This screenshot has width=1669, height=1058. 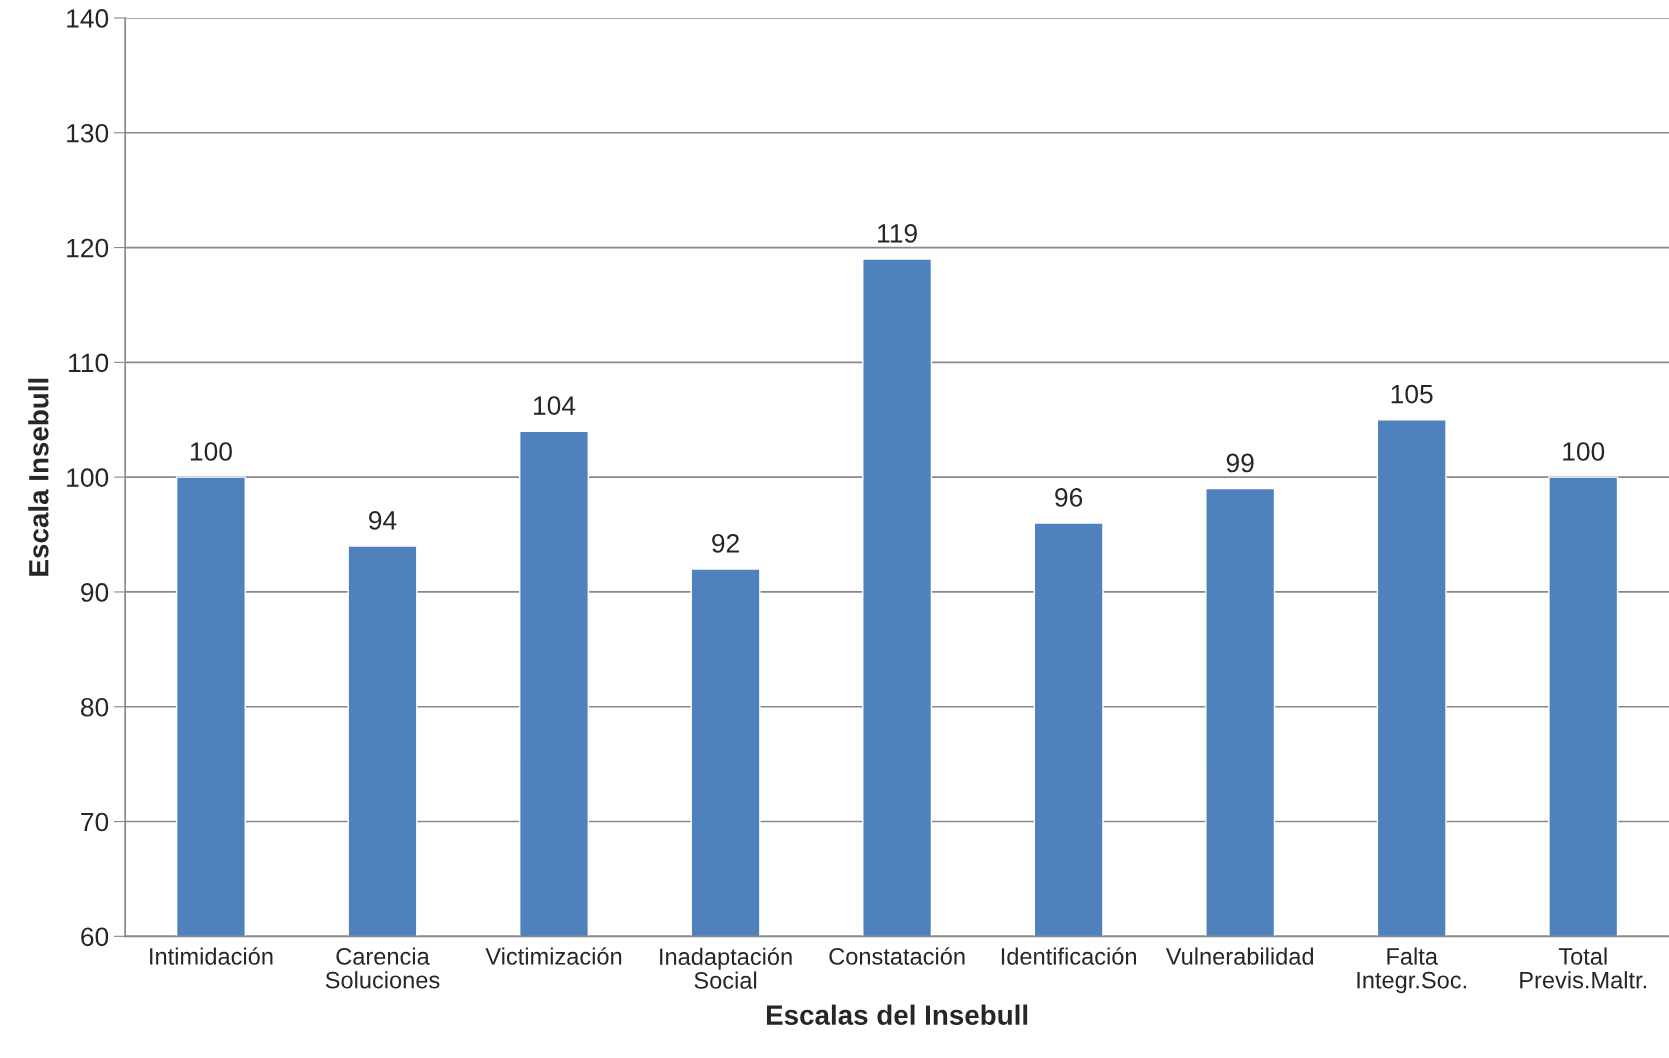 I want to click on data-label: 105, so click(x=1412, y=394).